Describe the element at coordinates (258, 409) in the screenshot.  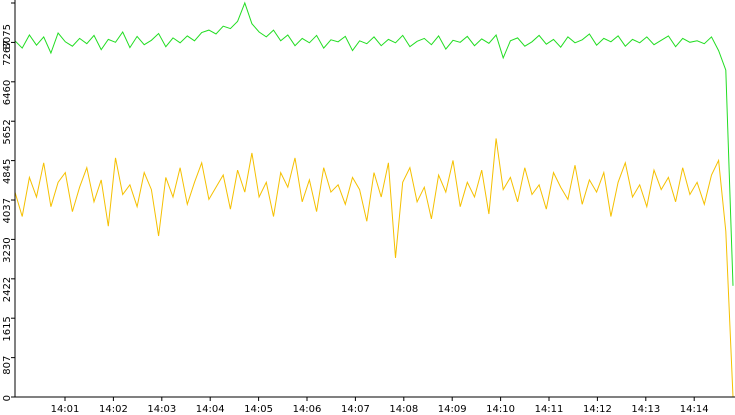
I see `x-tick-label: 14:05` at that location.